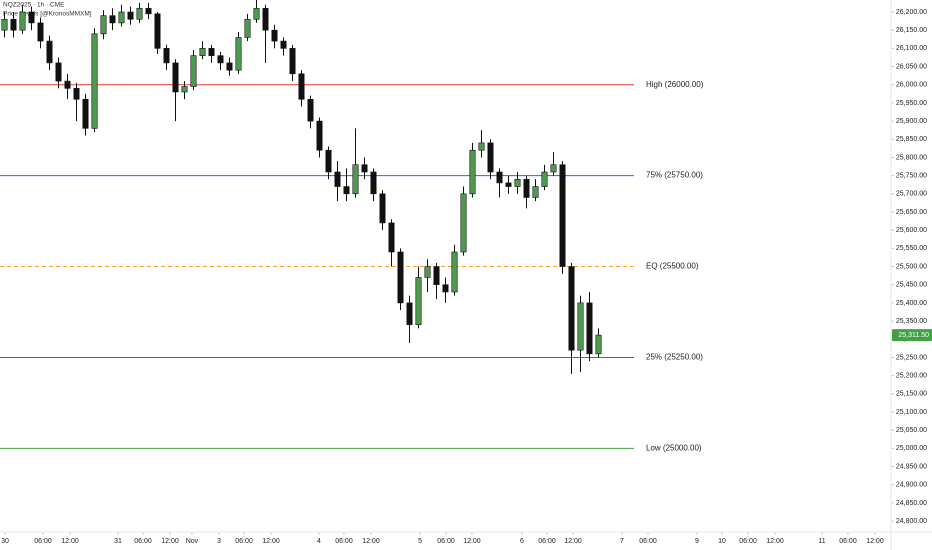 The image size is (932, 550). I want to click on y-tick-label: 25,350.00, so click(911, 321).